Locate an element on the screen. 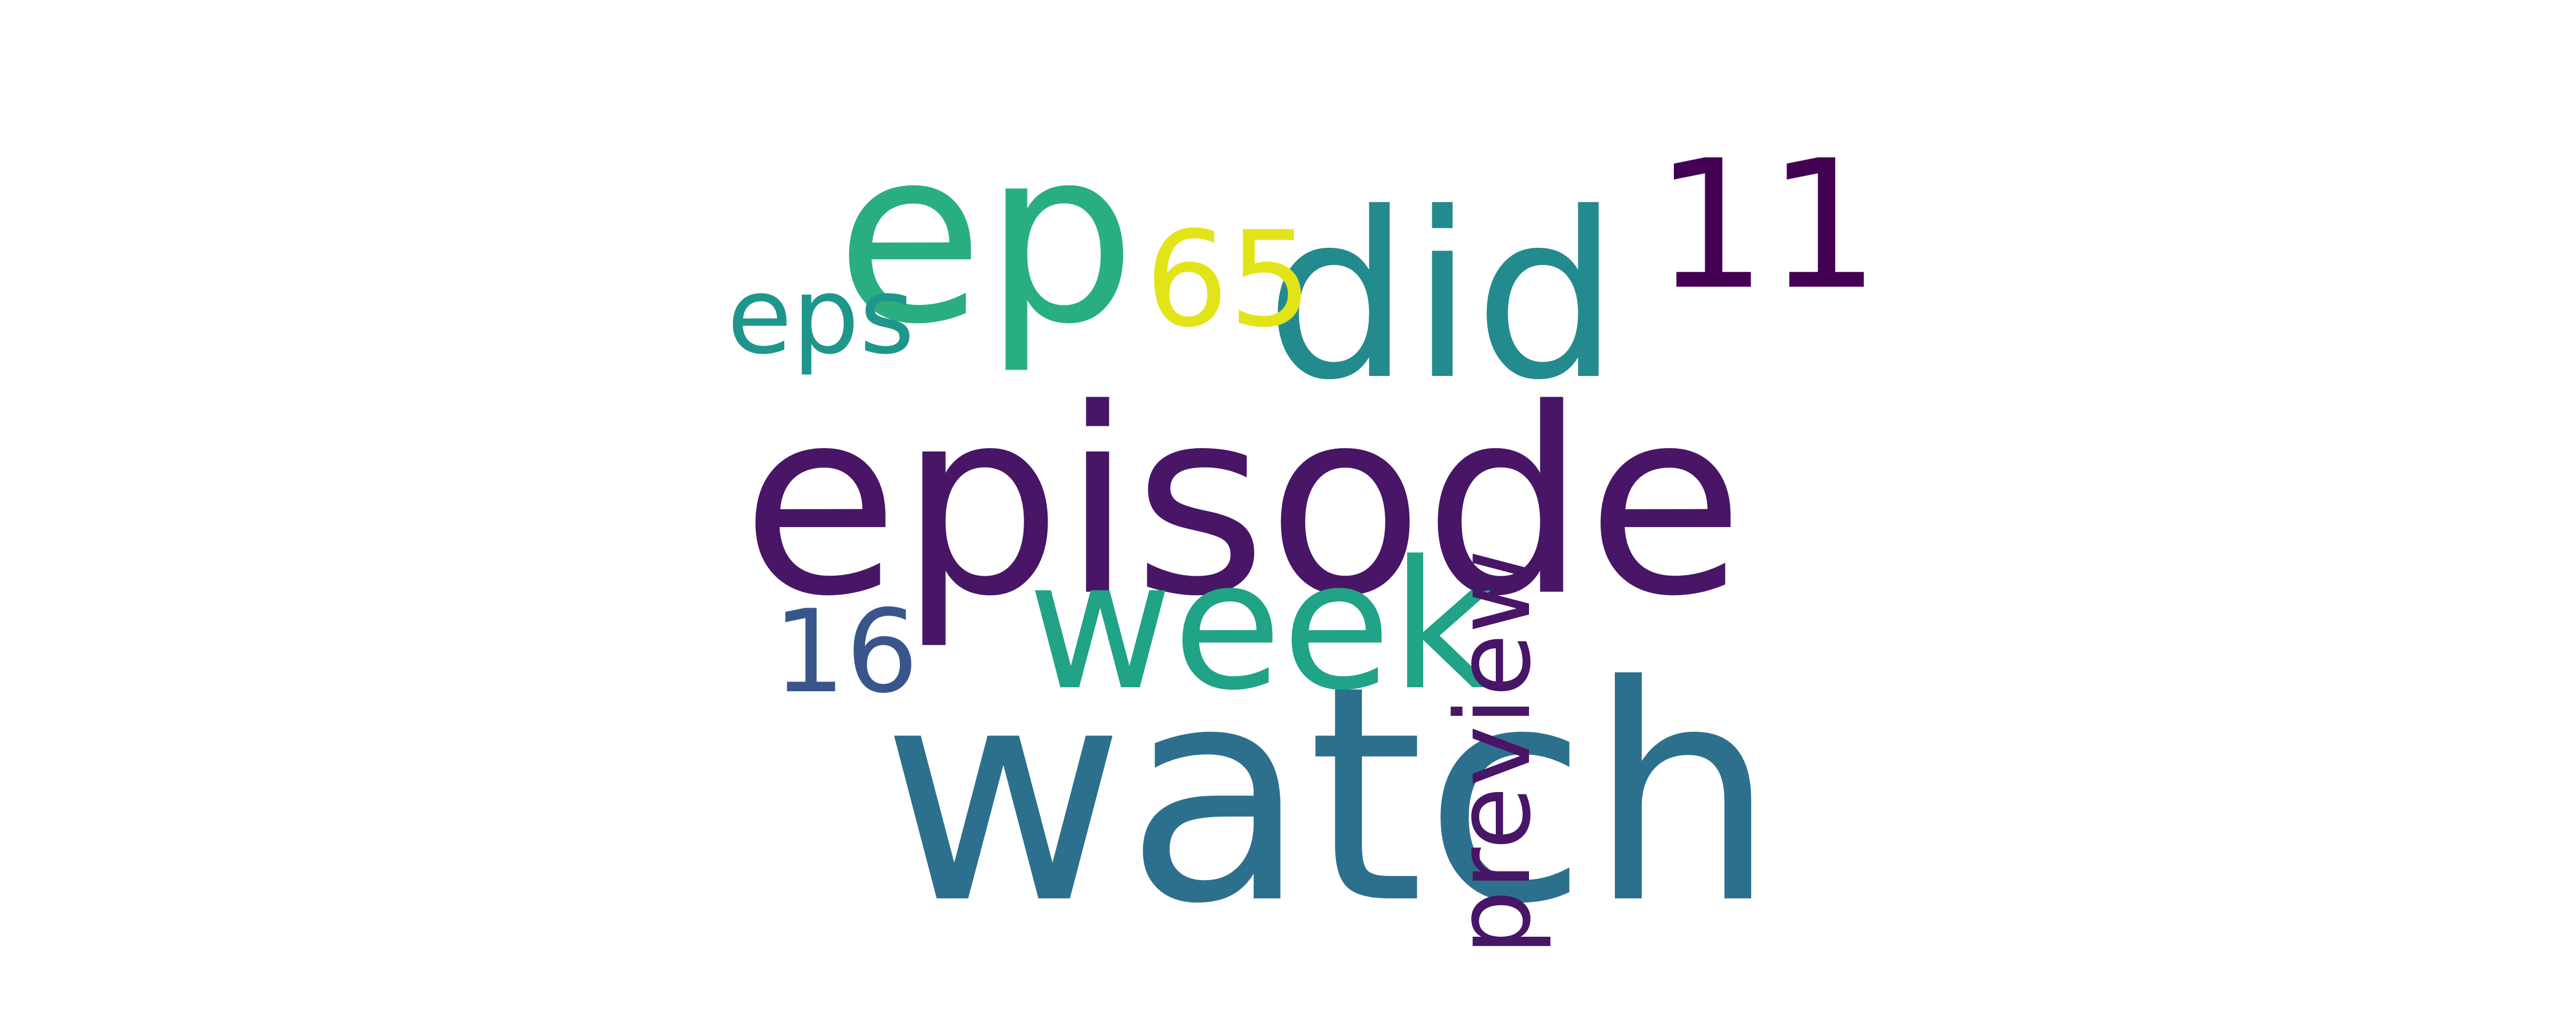  word-ep: ep is located at coordinates (986, 237).